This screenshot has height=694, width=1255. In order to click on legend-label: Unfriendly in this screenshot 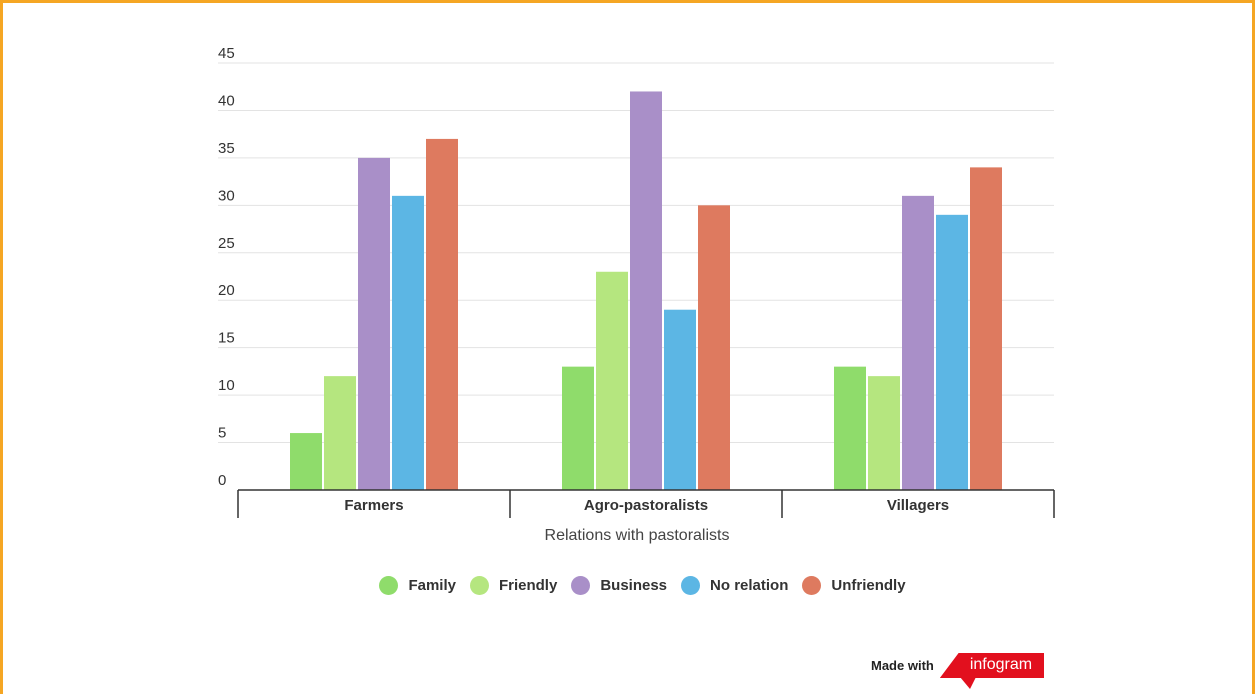, I will do `click(868, 585)`.